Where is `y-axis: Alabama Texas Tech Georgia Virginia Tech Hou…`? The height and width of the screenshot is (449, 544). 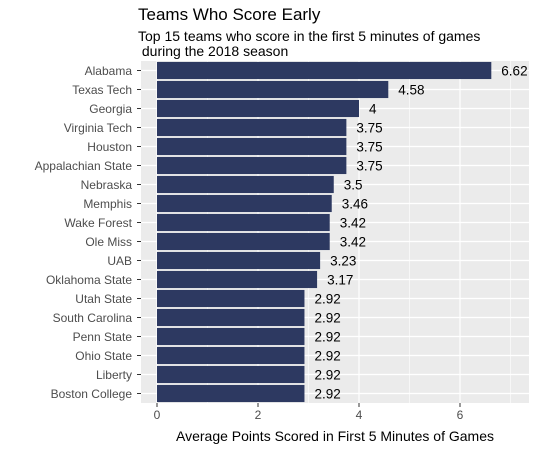 y-axis: Alabama Texas Tech Georgia Virginia Tech Hou… is located at coordinates (88, 232).